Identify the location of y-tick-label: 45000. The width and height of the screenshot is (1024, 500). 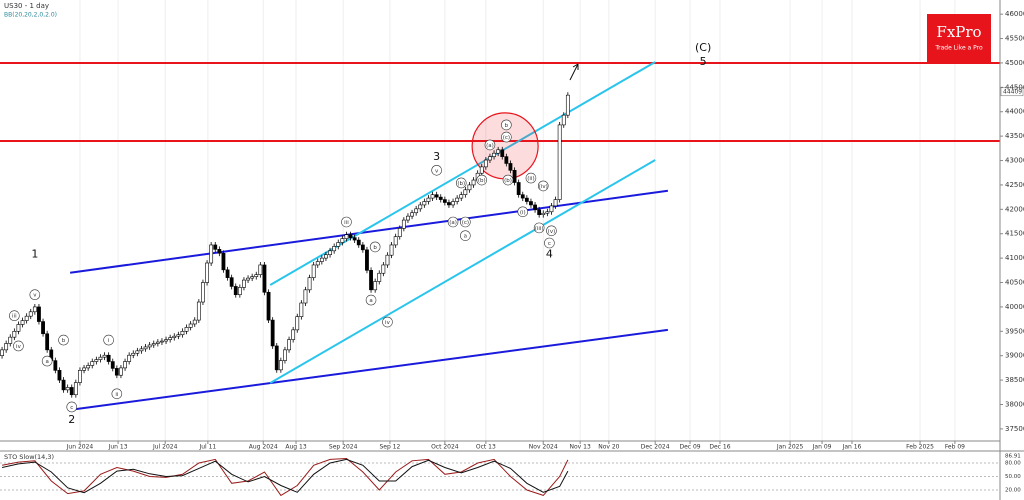
(1014, 63).